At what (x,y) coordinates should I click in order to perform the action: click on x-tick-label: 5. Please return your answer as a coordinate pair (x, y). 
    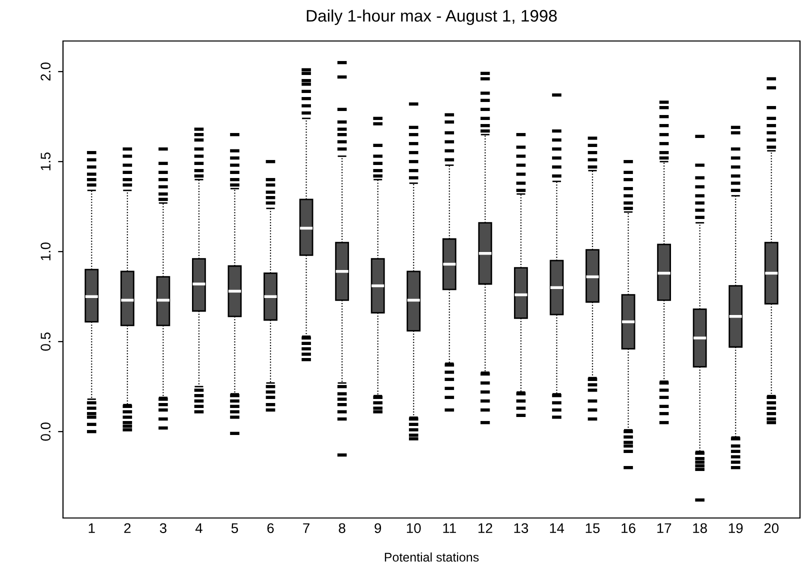
    Looking at the image, I should click on (234, 528).